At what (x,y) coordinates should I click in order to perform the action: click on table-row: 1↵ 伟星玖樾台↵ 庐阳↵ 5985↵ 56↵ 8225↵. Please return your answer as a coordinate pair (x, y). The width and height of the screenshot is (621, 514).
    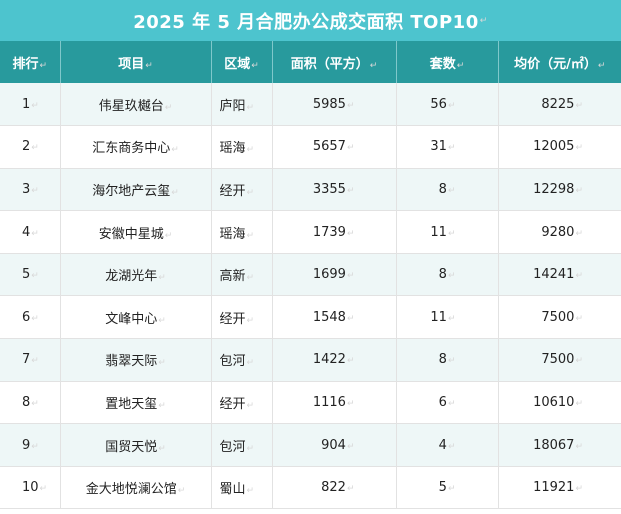
    Looking at the image, I should click on (310, 105).